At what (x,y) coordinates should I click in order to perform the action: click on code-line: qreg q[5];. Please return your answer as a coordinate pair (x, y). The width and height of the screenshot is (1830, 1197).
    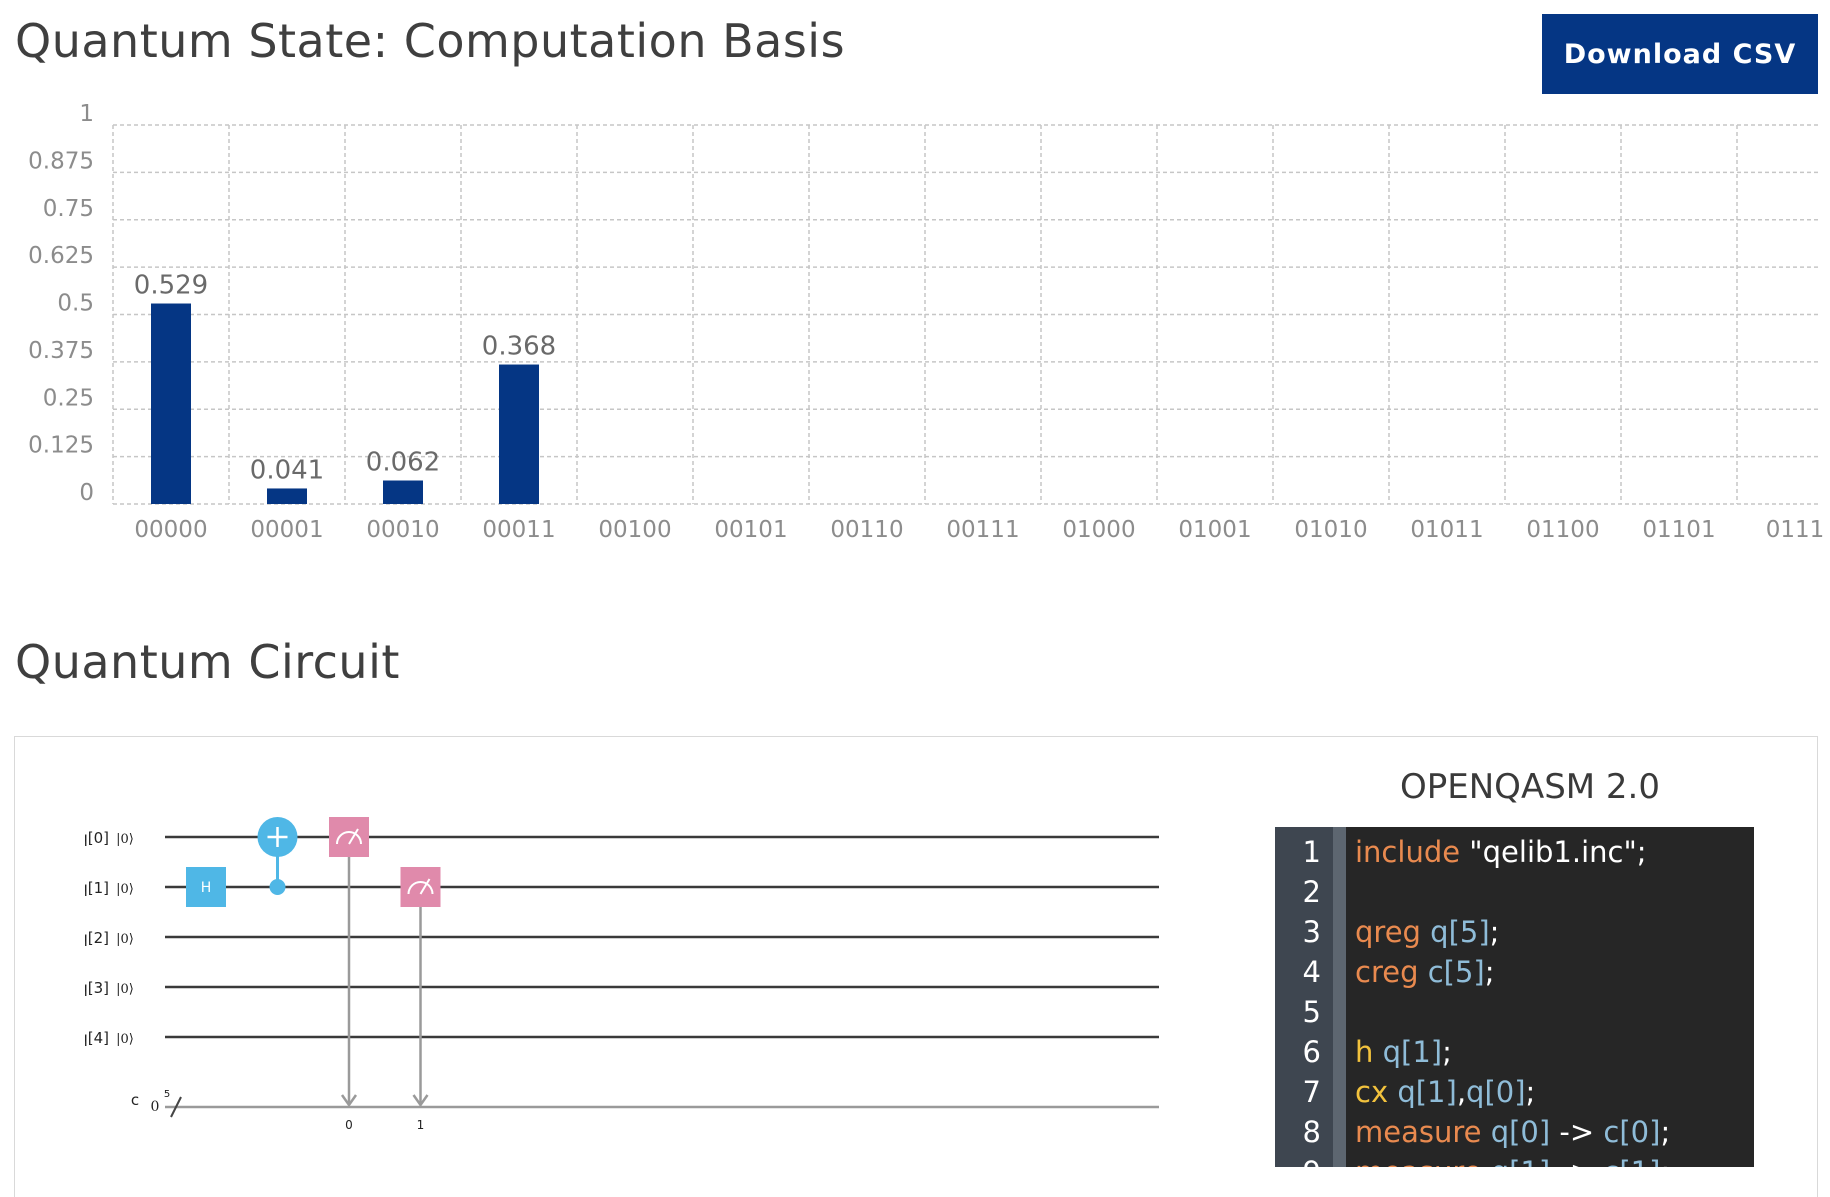
    Looking at the image, I should click on (1427, 932).